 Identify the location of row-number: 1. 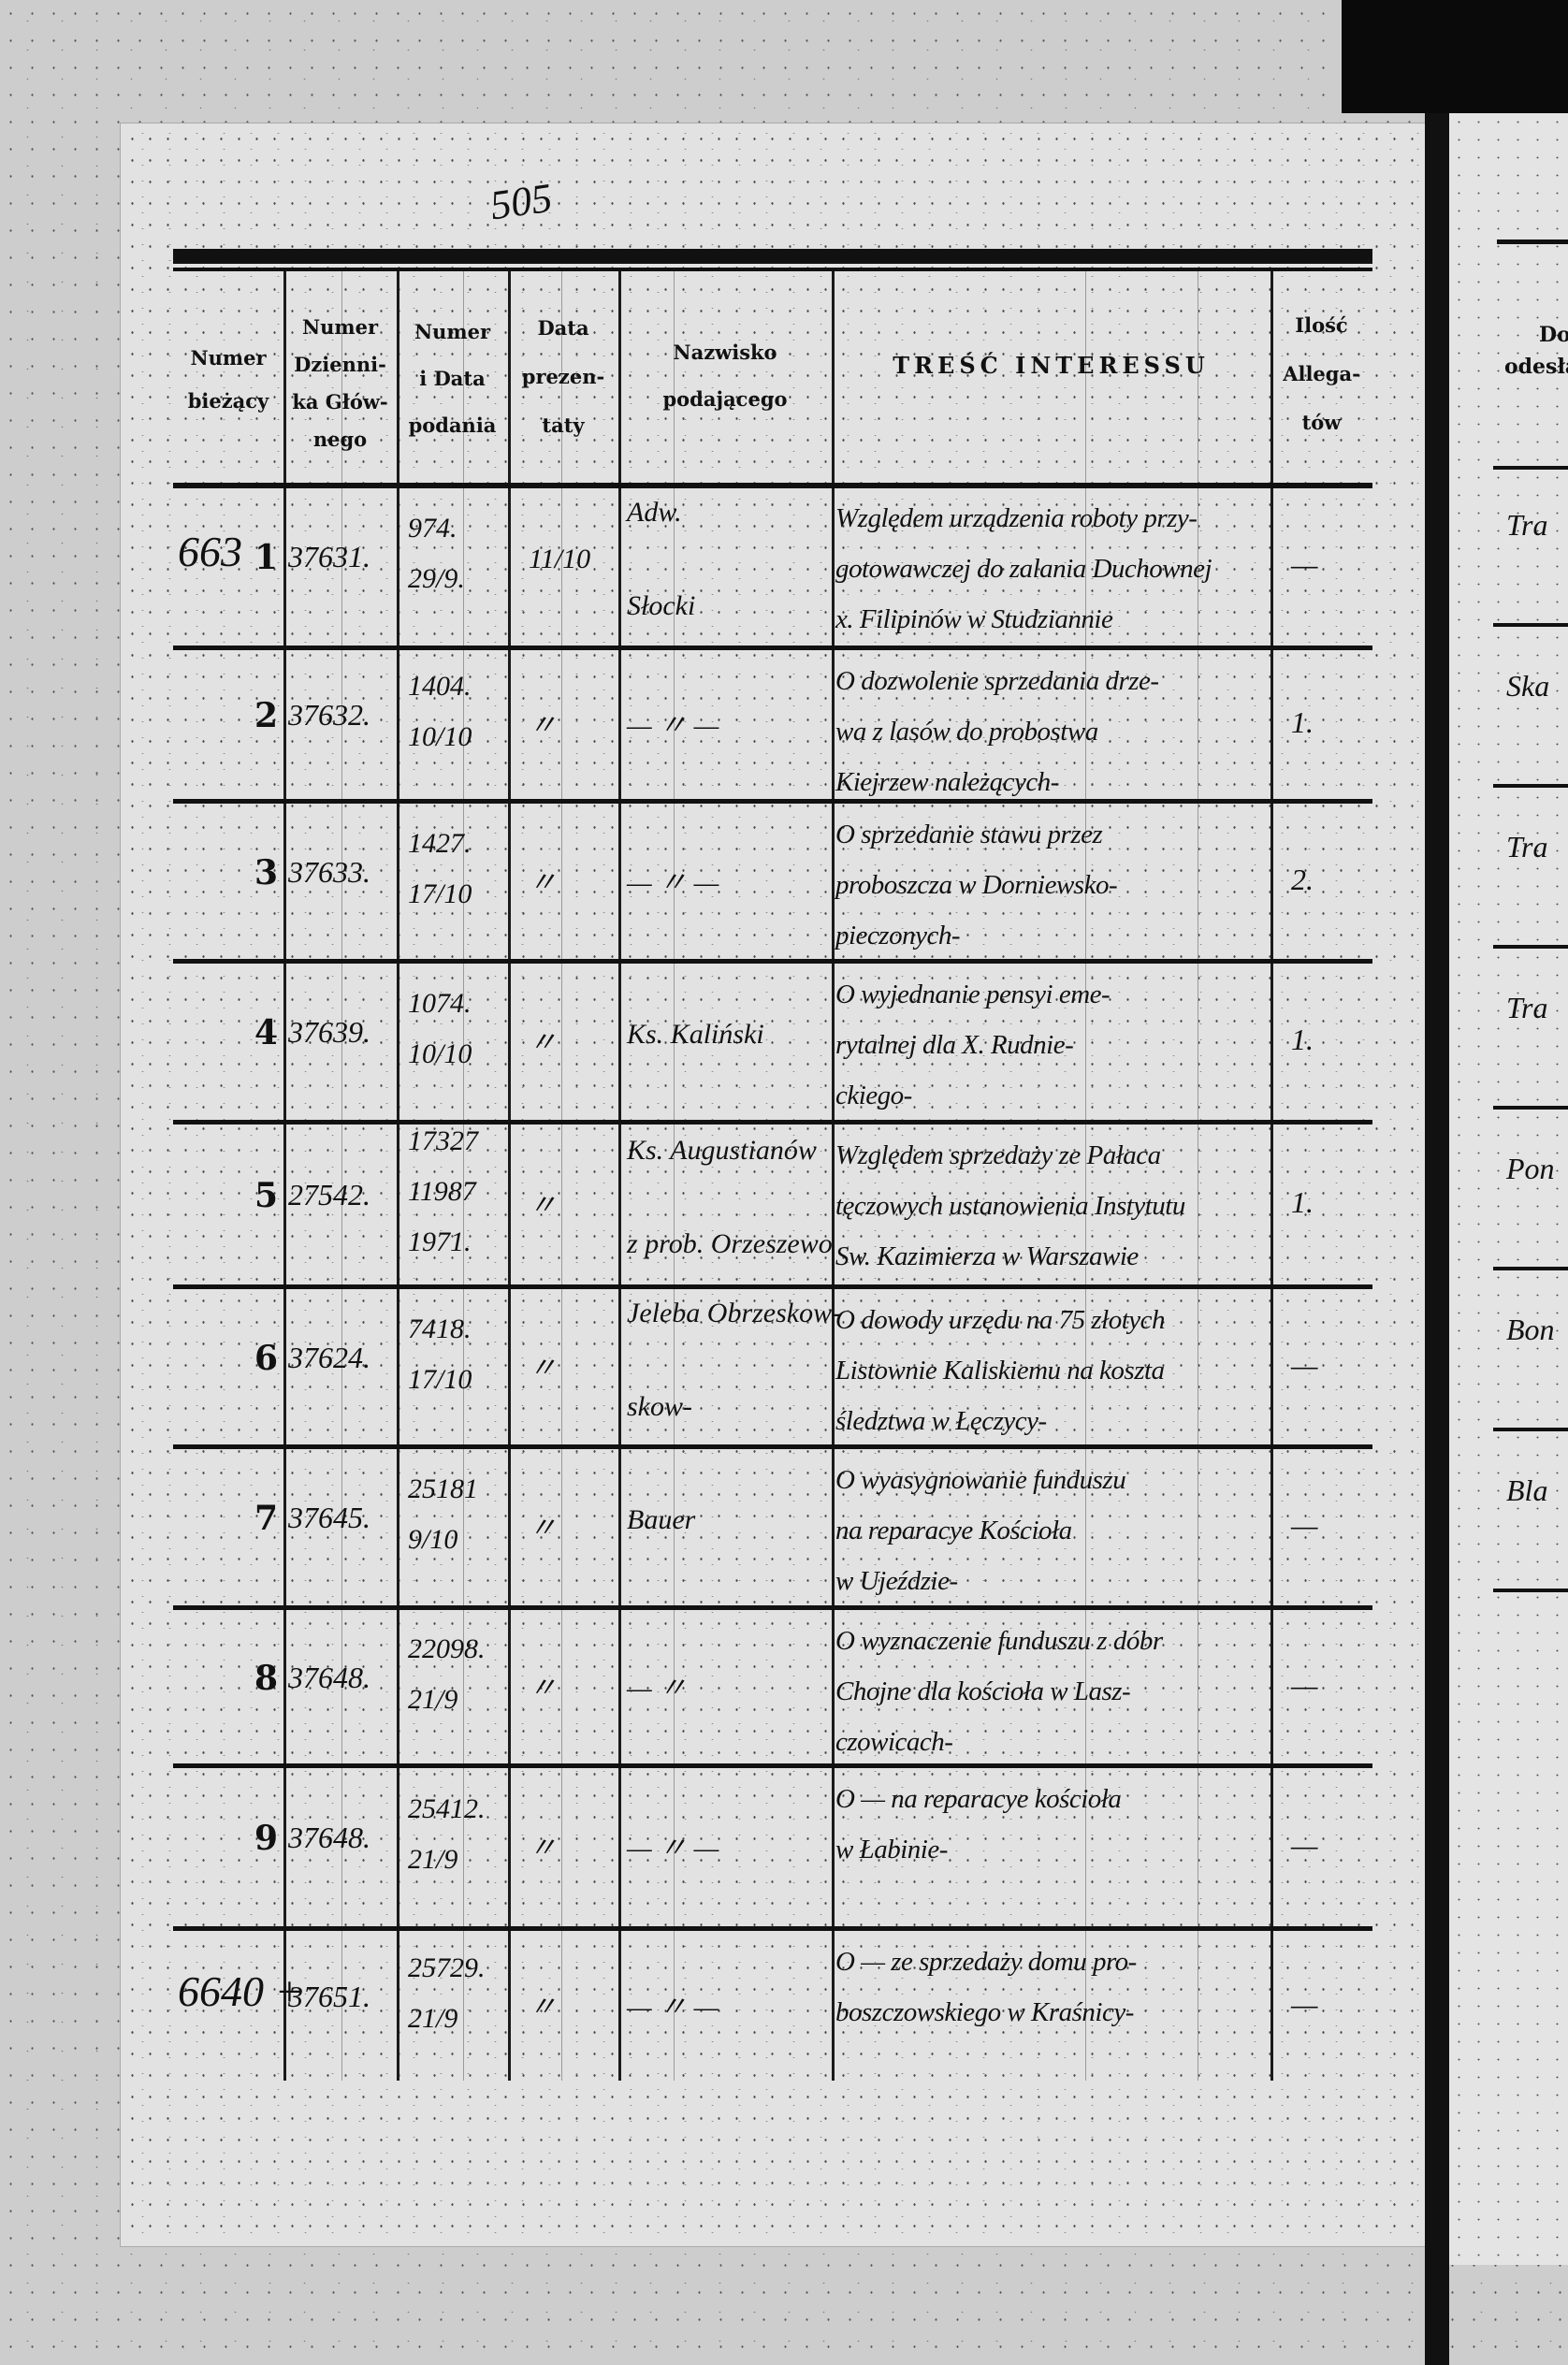
(266, 558).